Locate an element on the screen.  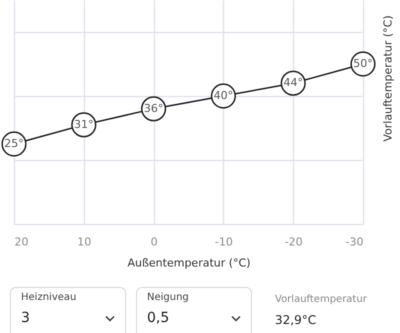
text: Vorlauftemperatur is located at coordinates (321, 299).